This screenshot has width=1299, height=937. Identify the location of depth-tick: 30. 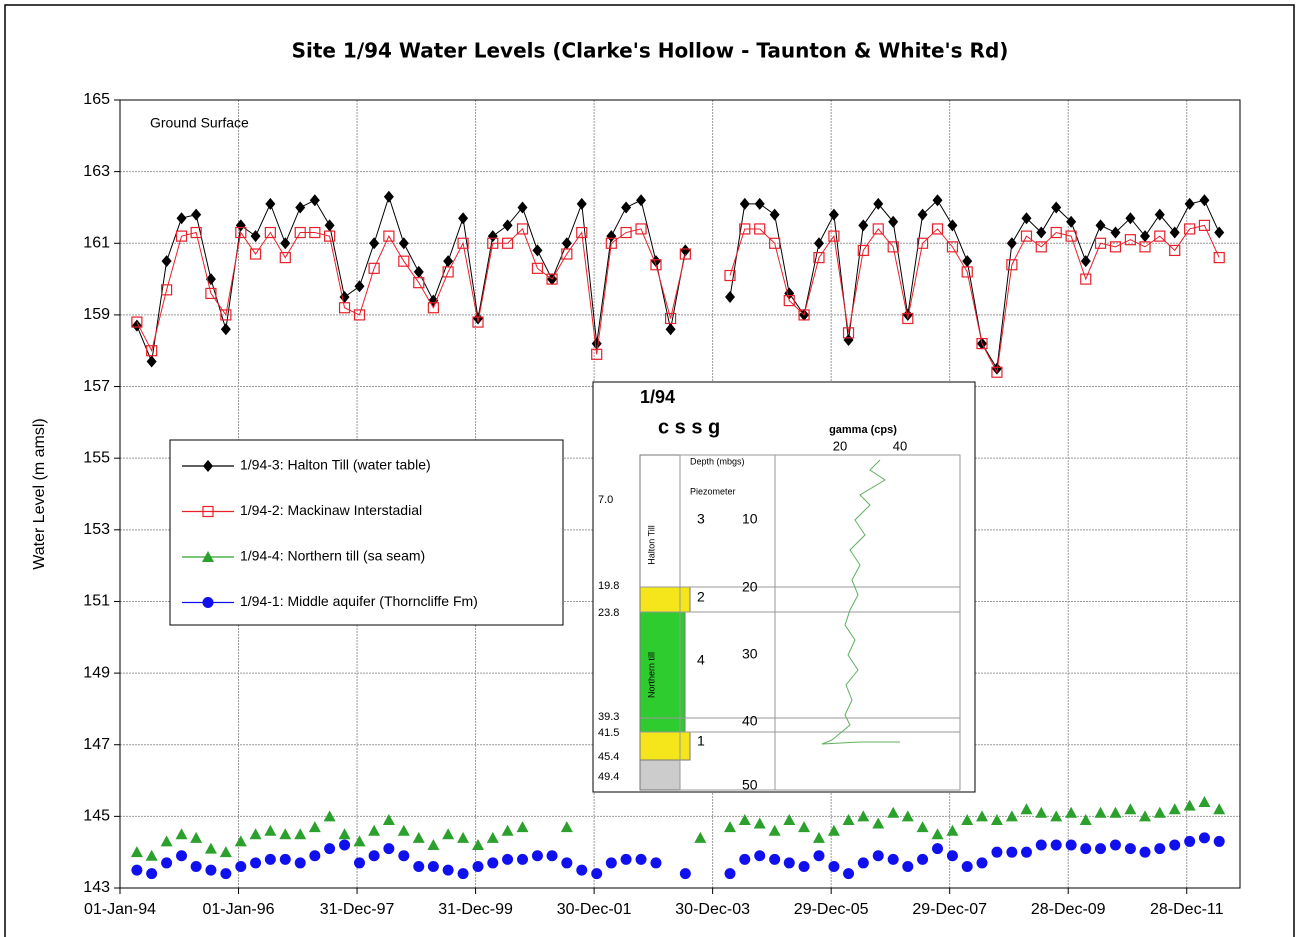
(750, 654).